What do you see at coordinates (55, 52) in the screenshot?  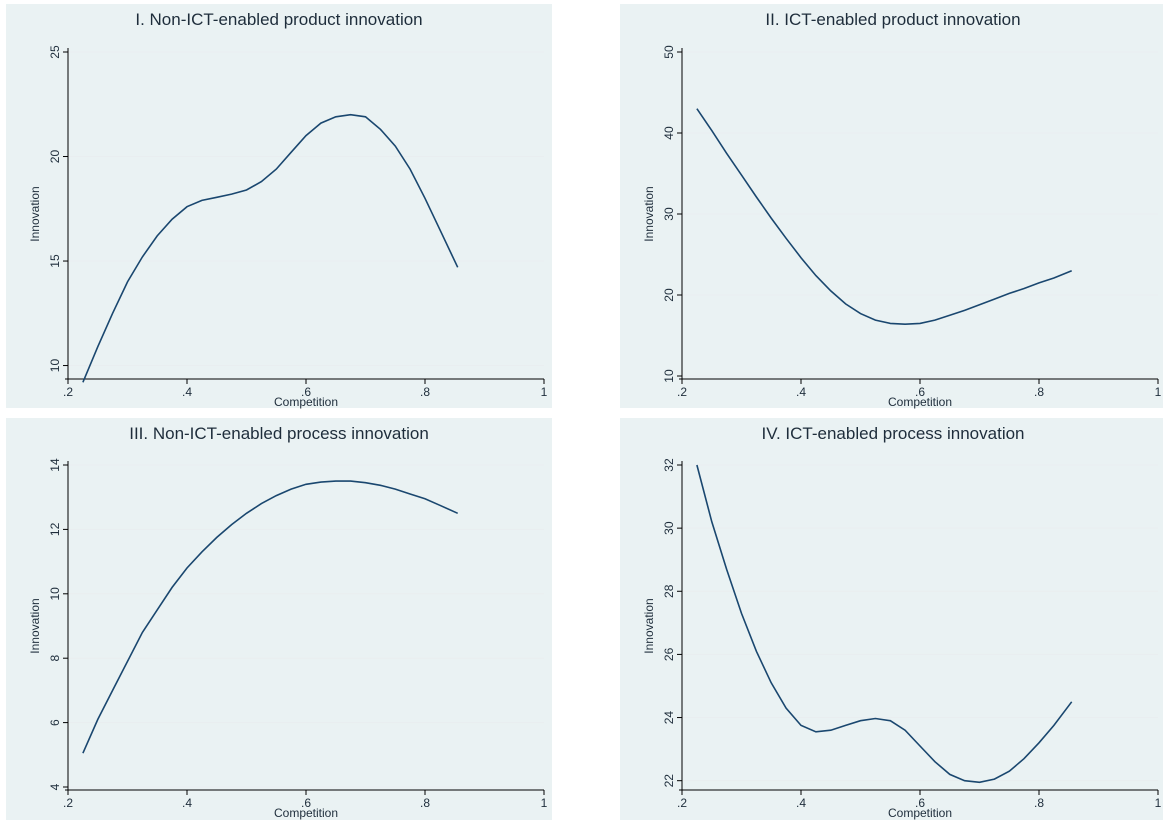 I see `y-tick-label: 25` at bounding box center [55, 52].